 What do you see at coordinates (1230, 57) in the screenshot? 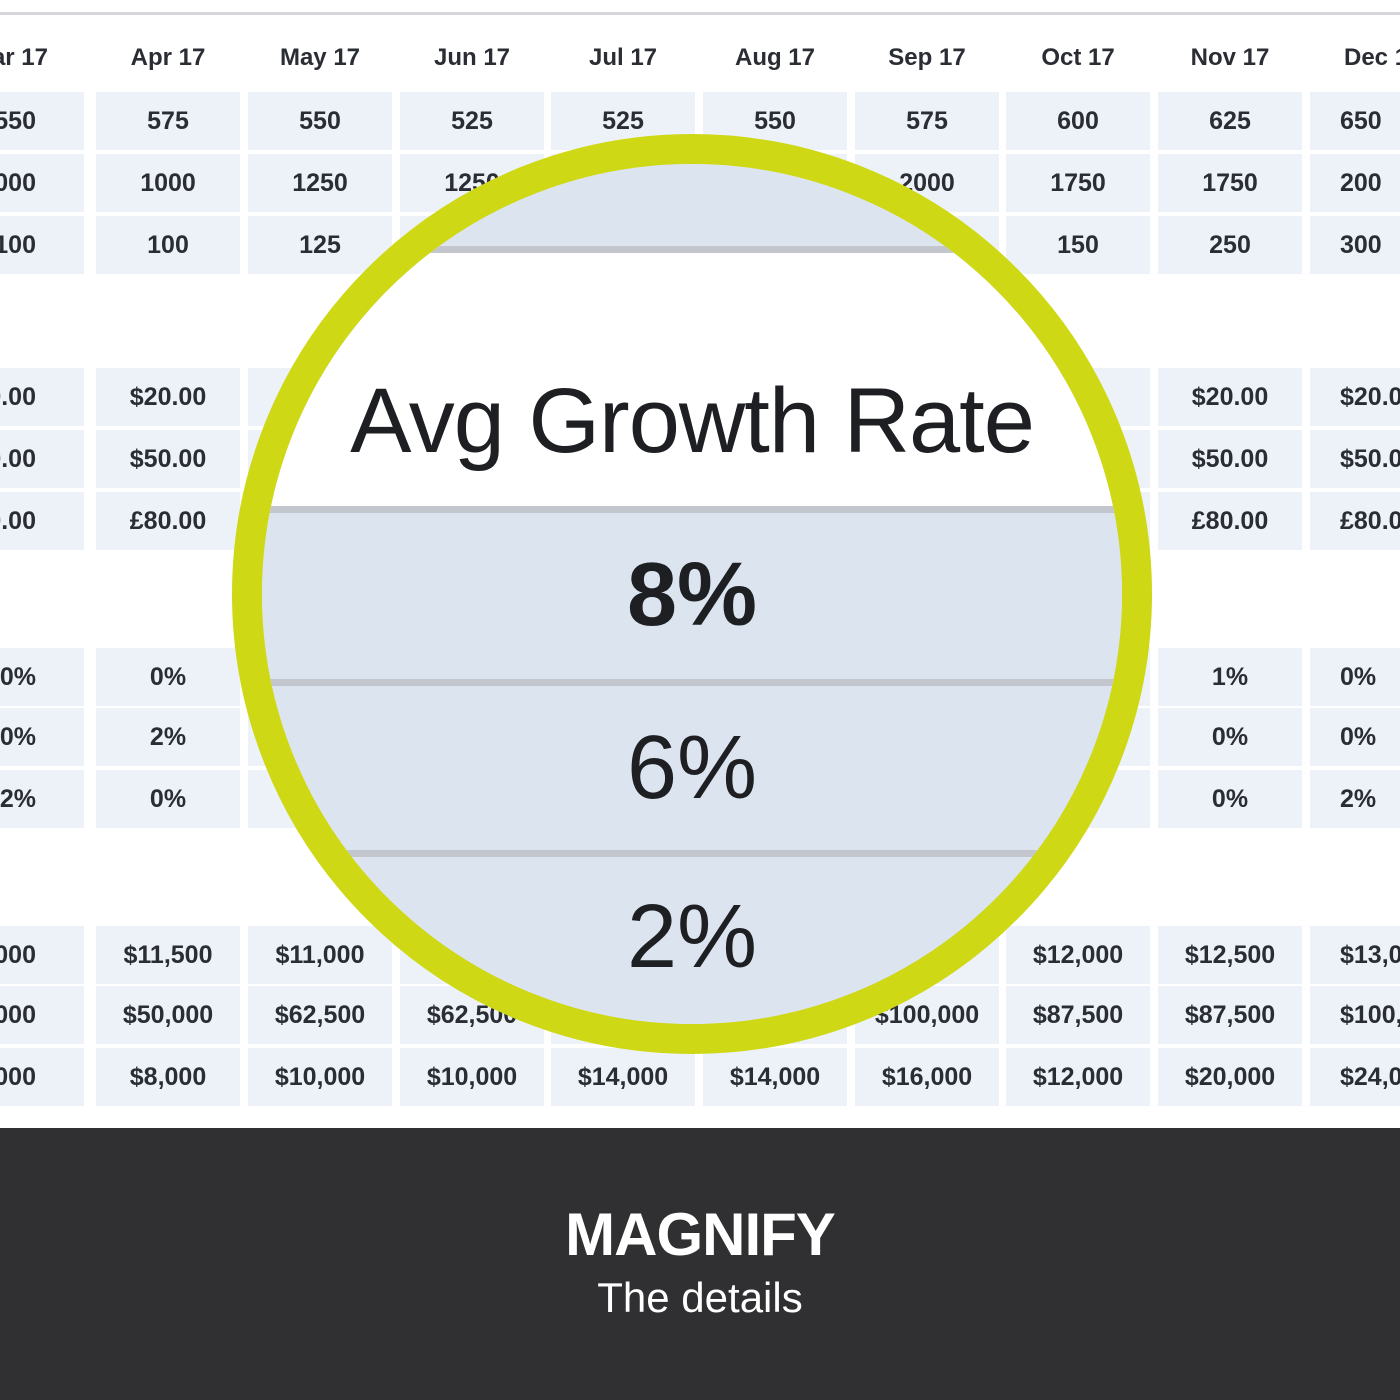
I see `column-header: Nov 17` at bounding box center [1230, 57].